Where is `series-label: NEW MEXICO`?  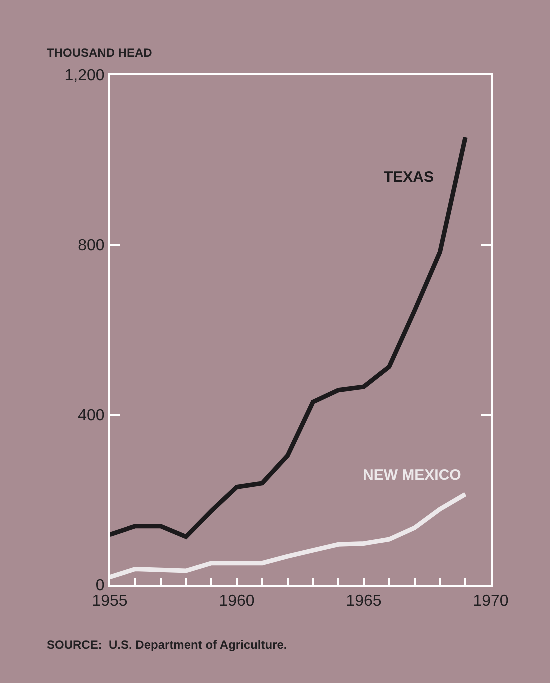
series-label: NEW MEXICO is located at coordinates (412, 475).